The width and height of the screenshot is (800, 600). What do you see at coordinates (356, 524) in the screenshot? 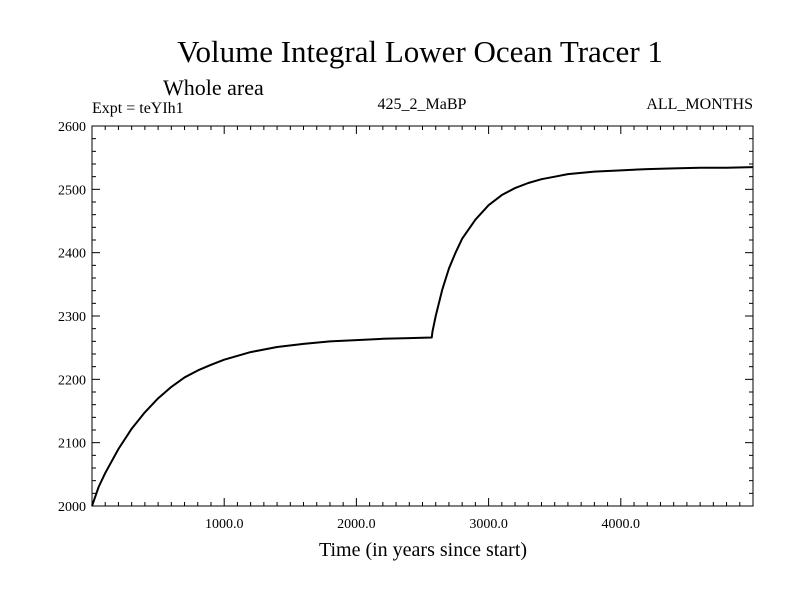
I see `x-tick-label: 2000.0` at bounding box center [356, 524].